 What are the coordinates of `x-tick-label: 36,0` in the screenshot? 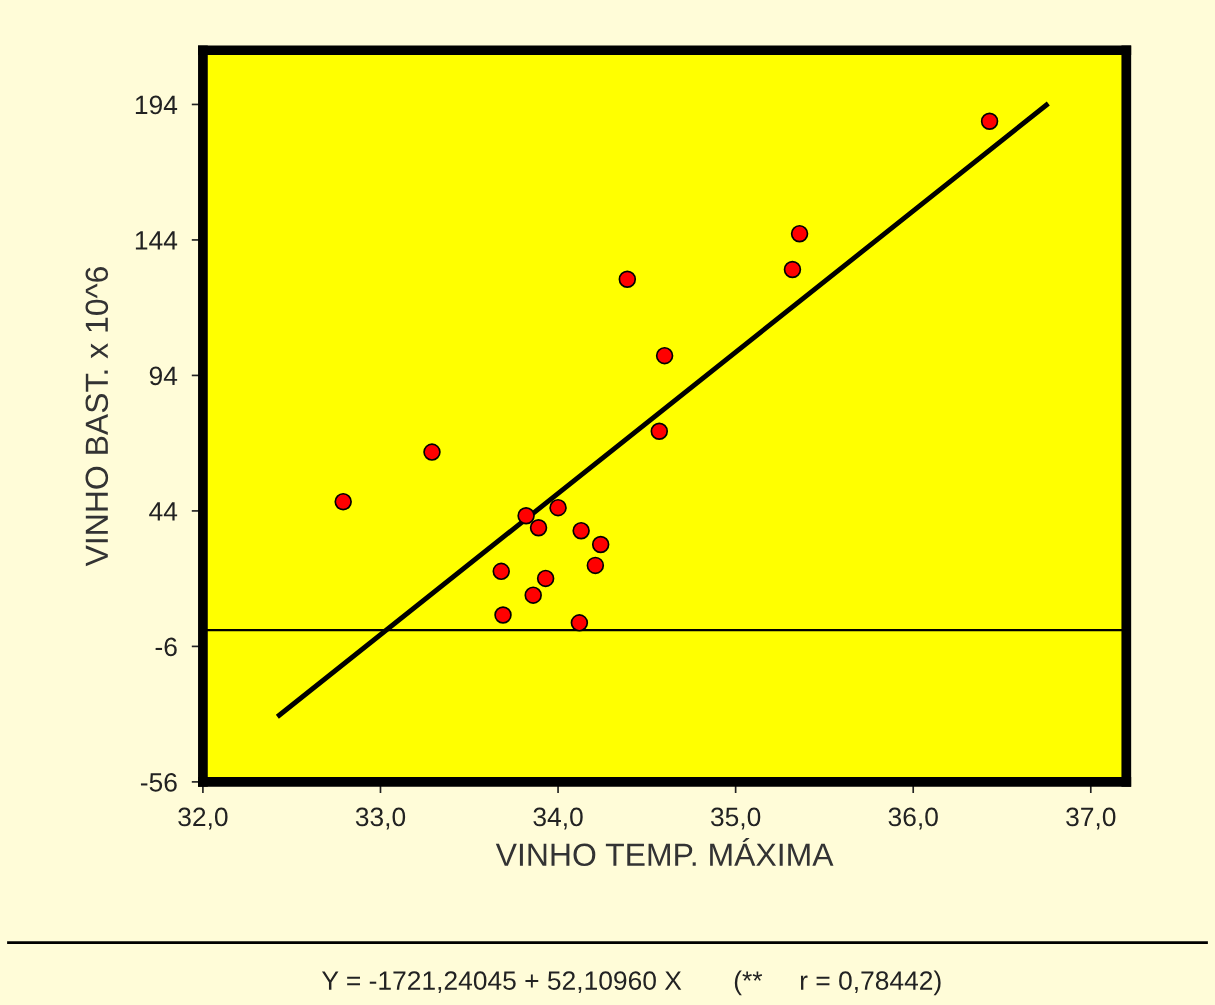 It's located at (913, 818).